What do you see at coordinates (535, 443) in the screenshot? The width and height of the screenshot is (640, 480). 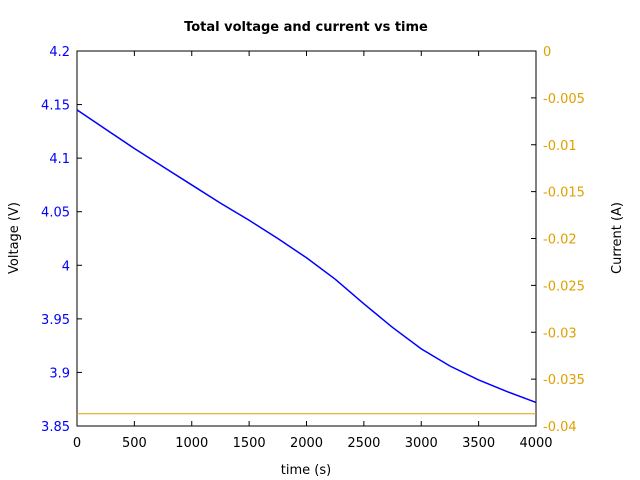 I see `x-tick-label: 4000` at bounding box center [535, 443].